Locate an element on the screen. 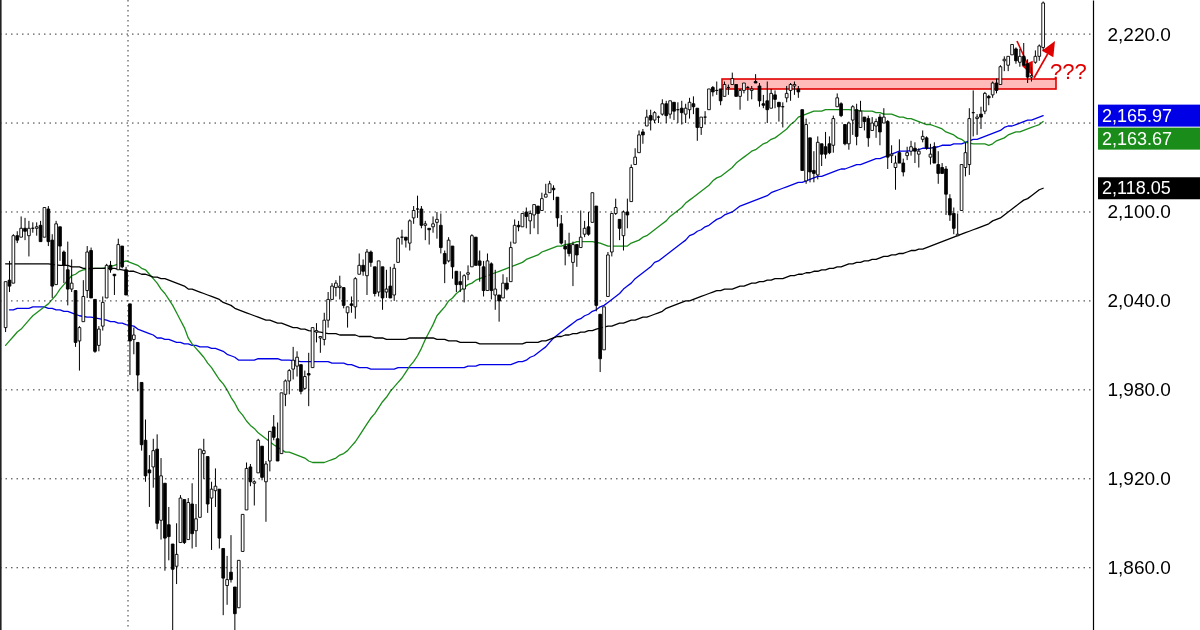  text: 2,163.67 is located at coordinates (1137, 138).